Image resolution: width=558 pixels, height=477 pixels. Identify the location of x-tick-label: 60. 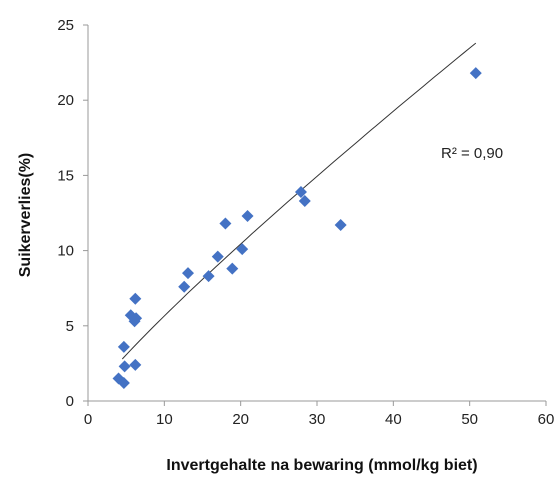
(546, 419).